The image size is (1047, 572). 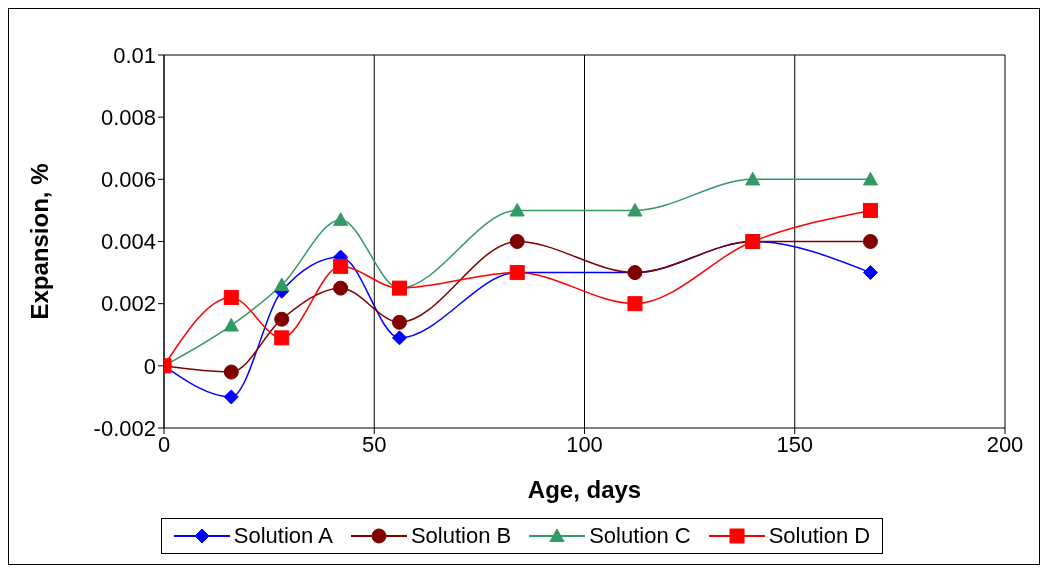 I want to click on legend-label: Solution B, so click(x=461, y=536).